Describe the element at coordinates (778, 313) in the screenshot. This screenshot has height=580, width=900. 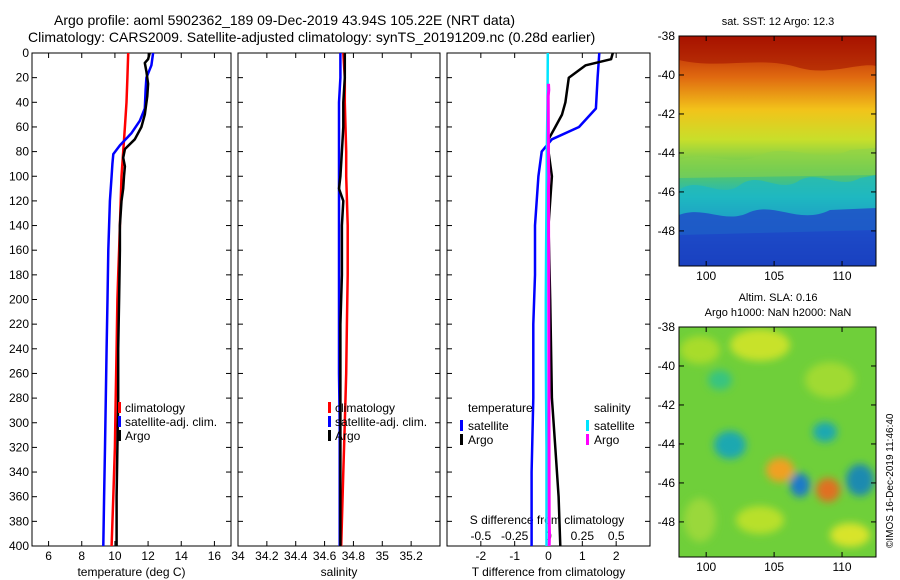
I see `sla-map-title-2: Argo h1000: NaN h2000: NaN` at that location.